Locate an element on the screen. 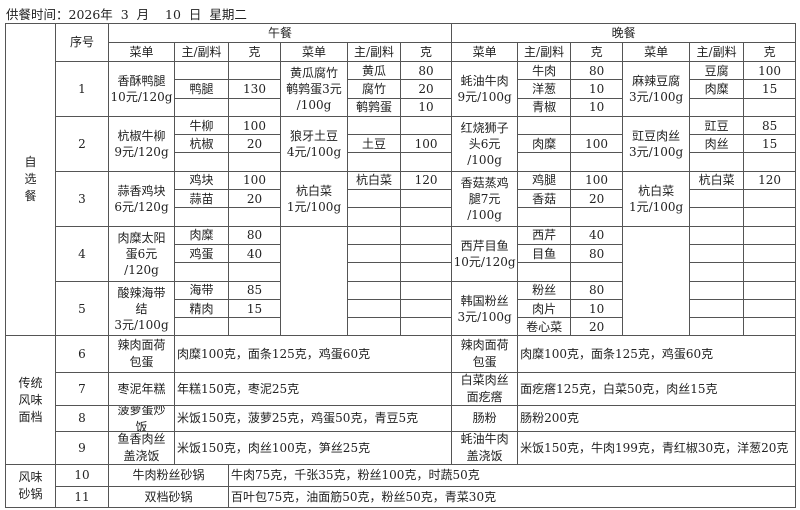 The height and width of the screenshot is (510, 800). category-selfserve: 自 选 餐 is located at coordinates (30, 179).